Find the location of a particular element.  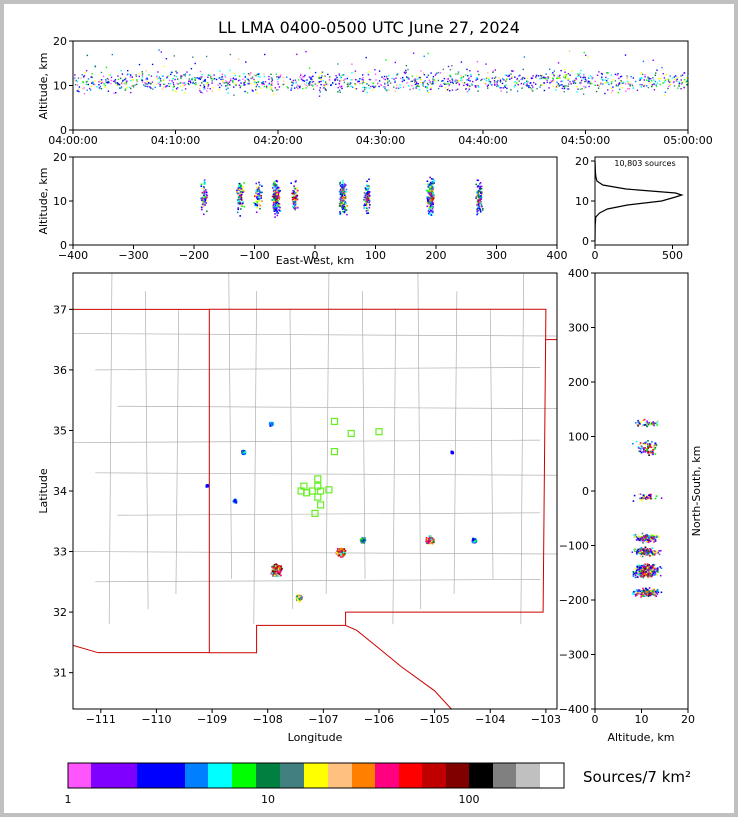

colorbar-label: Sources/7 km² is located at coordinates (637, 777).